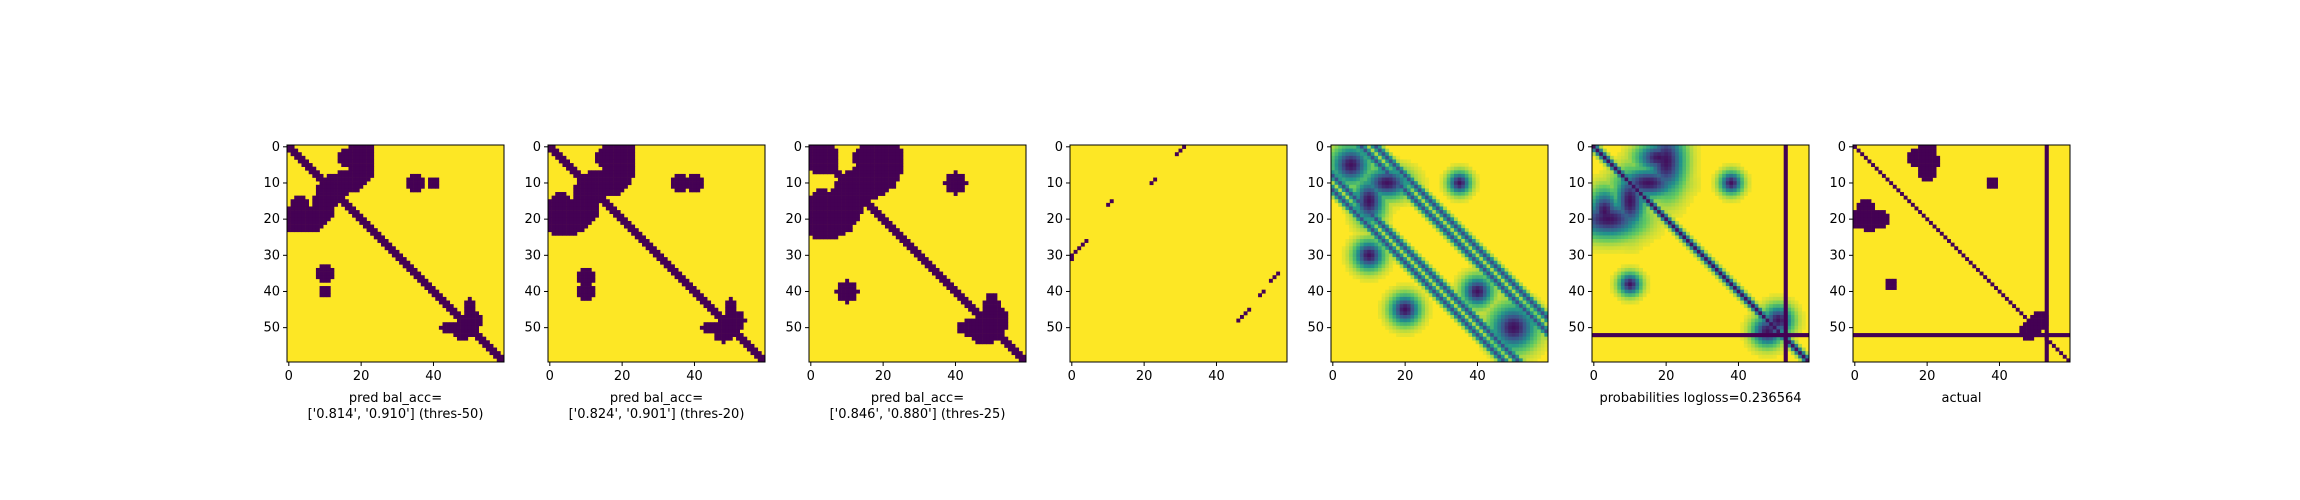 The image size is (2300, 500). I want to click on heatmap-cells, so click(657, 254).